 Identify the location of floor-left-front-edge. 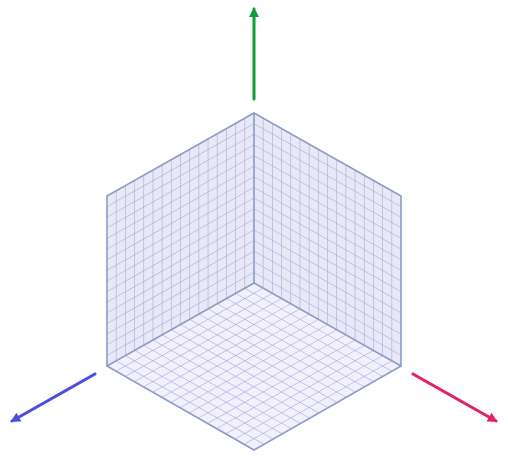
(180, 408).